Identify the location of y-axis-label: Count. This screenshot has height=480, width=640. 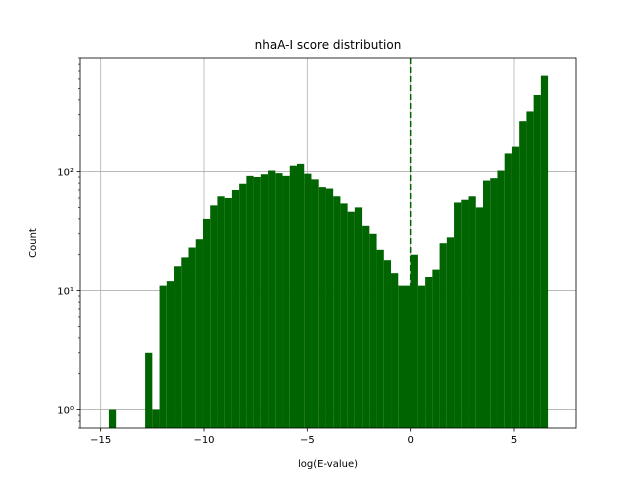
(33, 243).